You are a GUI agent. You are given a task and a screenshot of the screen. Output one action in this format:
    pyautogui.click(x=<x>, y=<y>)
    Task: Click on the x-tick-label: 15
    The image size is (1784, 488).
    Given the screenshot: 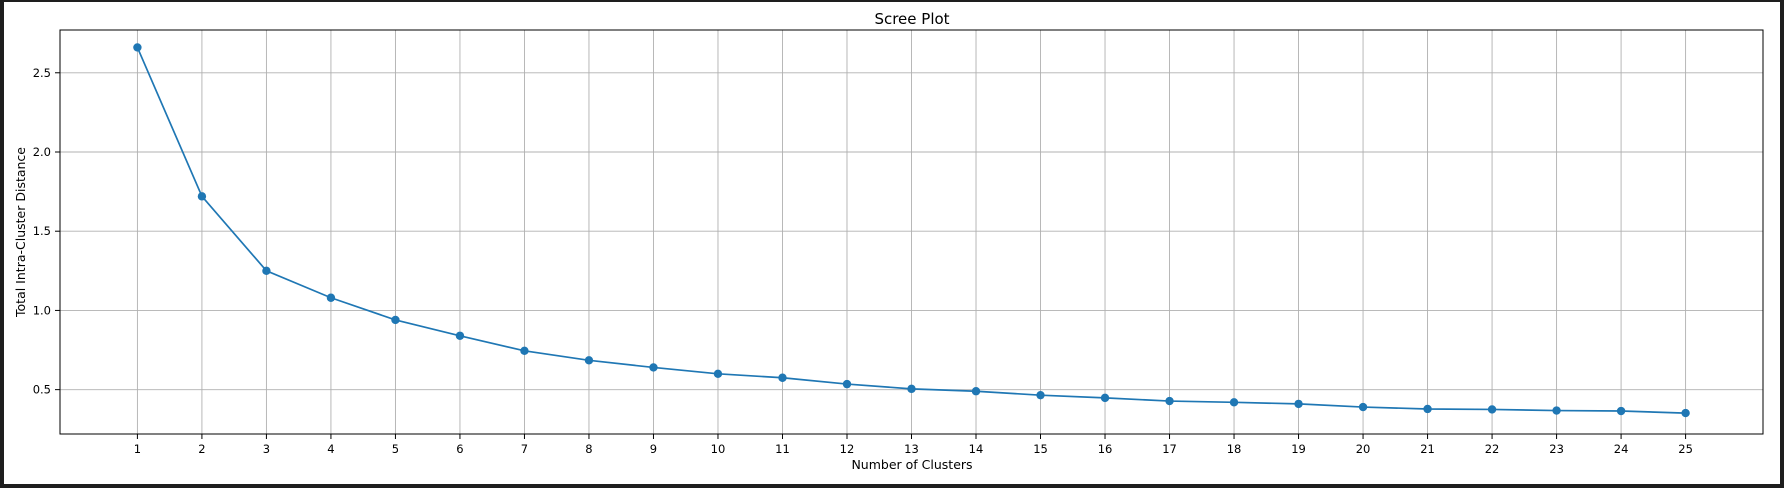 What is the action you would take?
    pyautogui.click(x=1040, y=449)
    